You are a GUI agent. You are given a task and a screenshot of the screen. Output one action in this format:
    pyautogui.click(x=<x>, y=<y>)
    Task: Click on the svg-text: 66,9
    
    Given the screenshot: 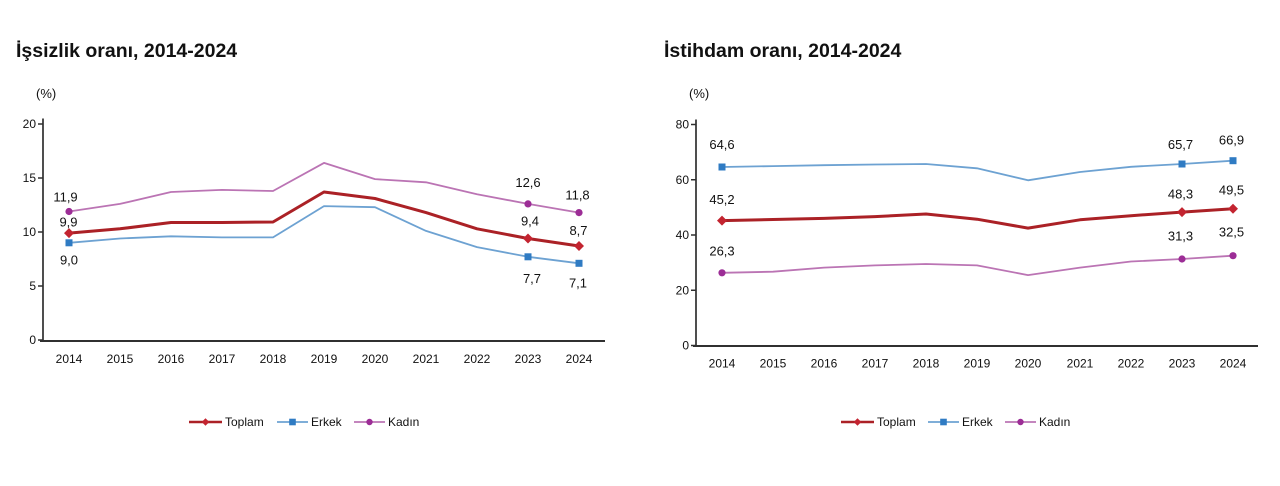 What is the action you would take?
    pyautogui.click(x=1231, y=140)
    